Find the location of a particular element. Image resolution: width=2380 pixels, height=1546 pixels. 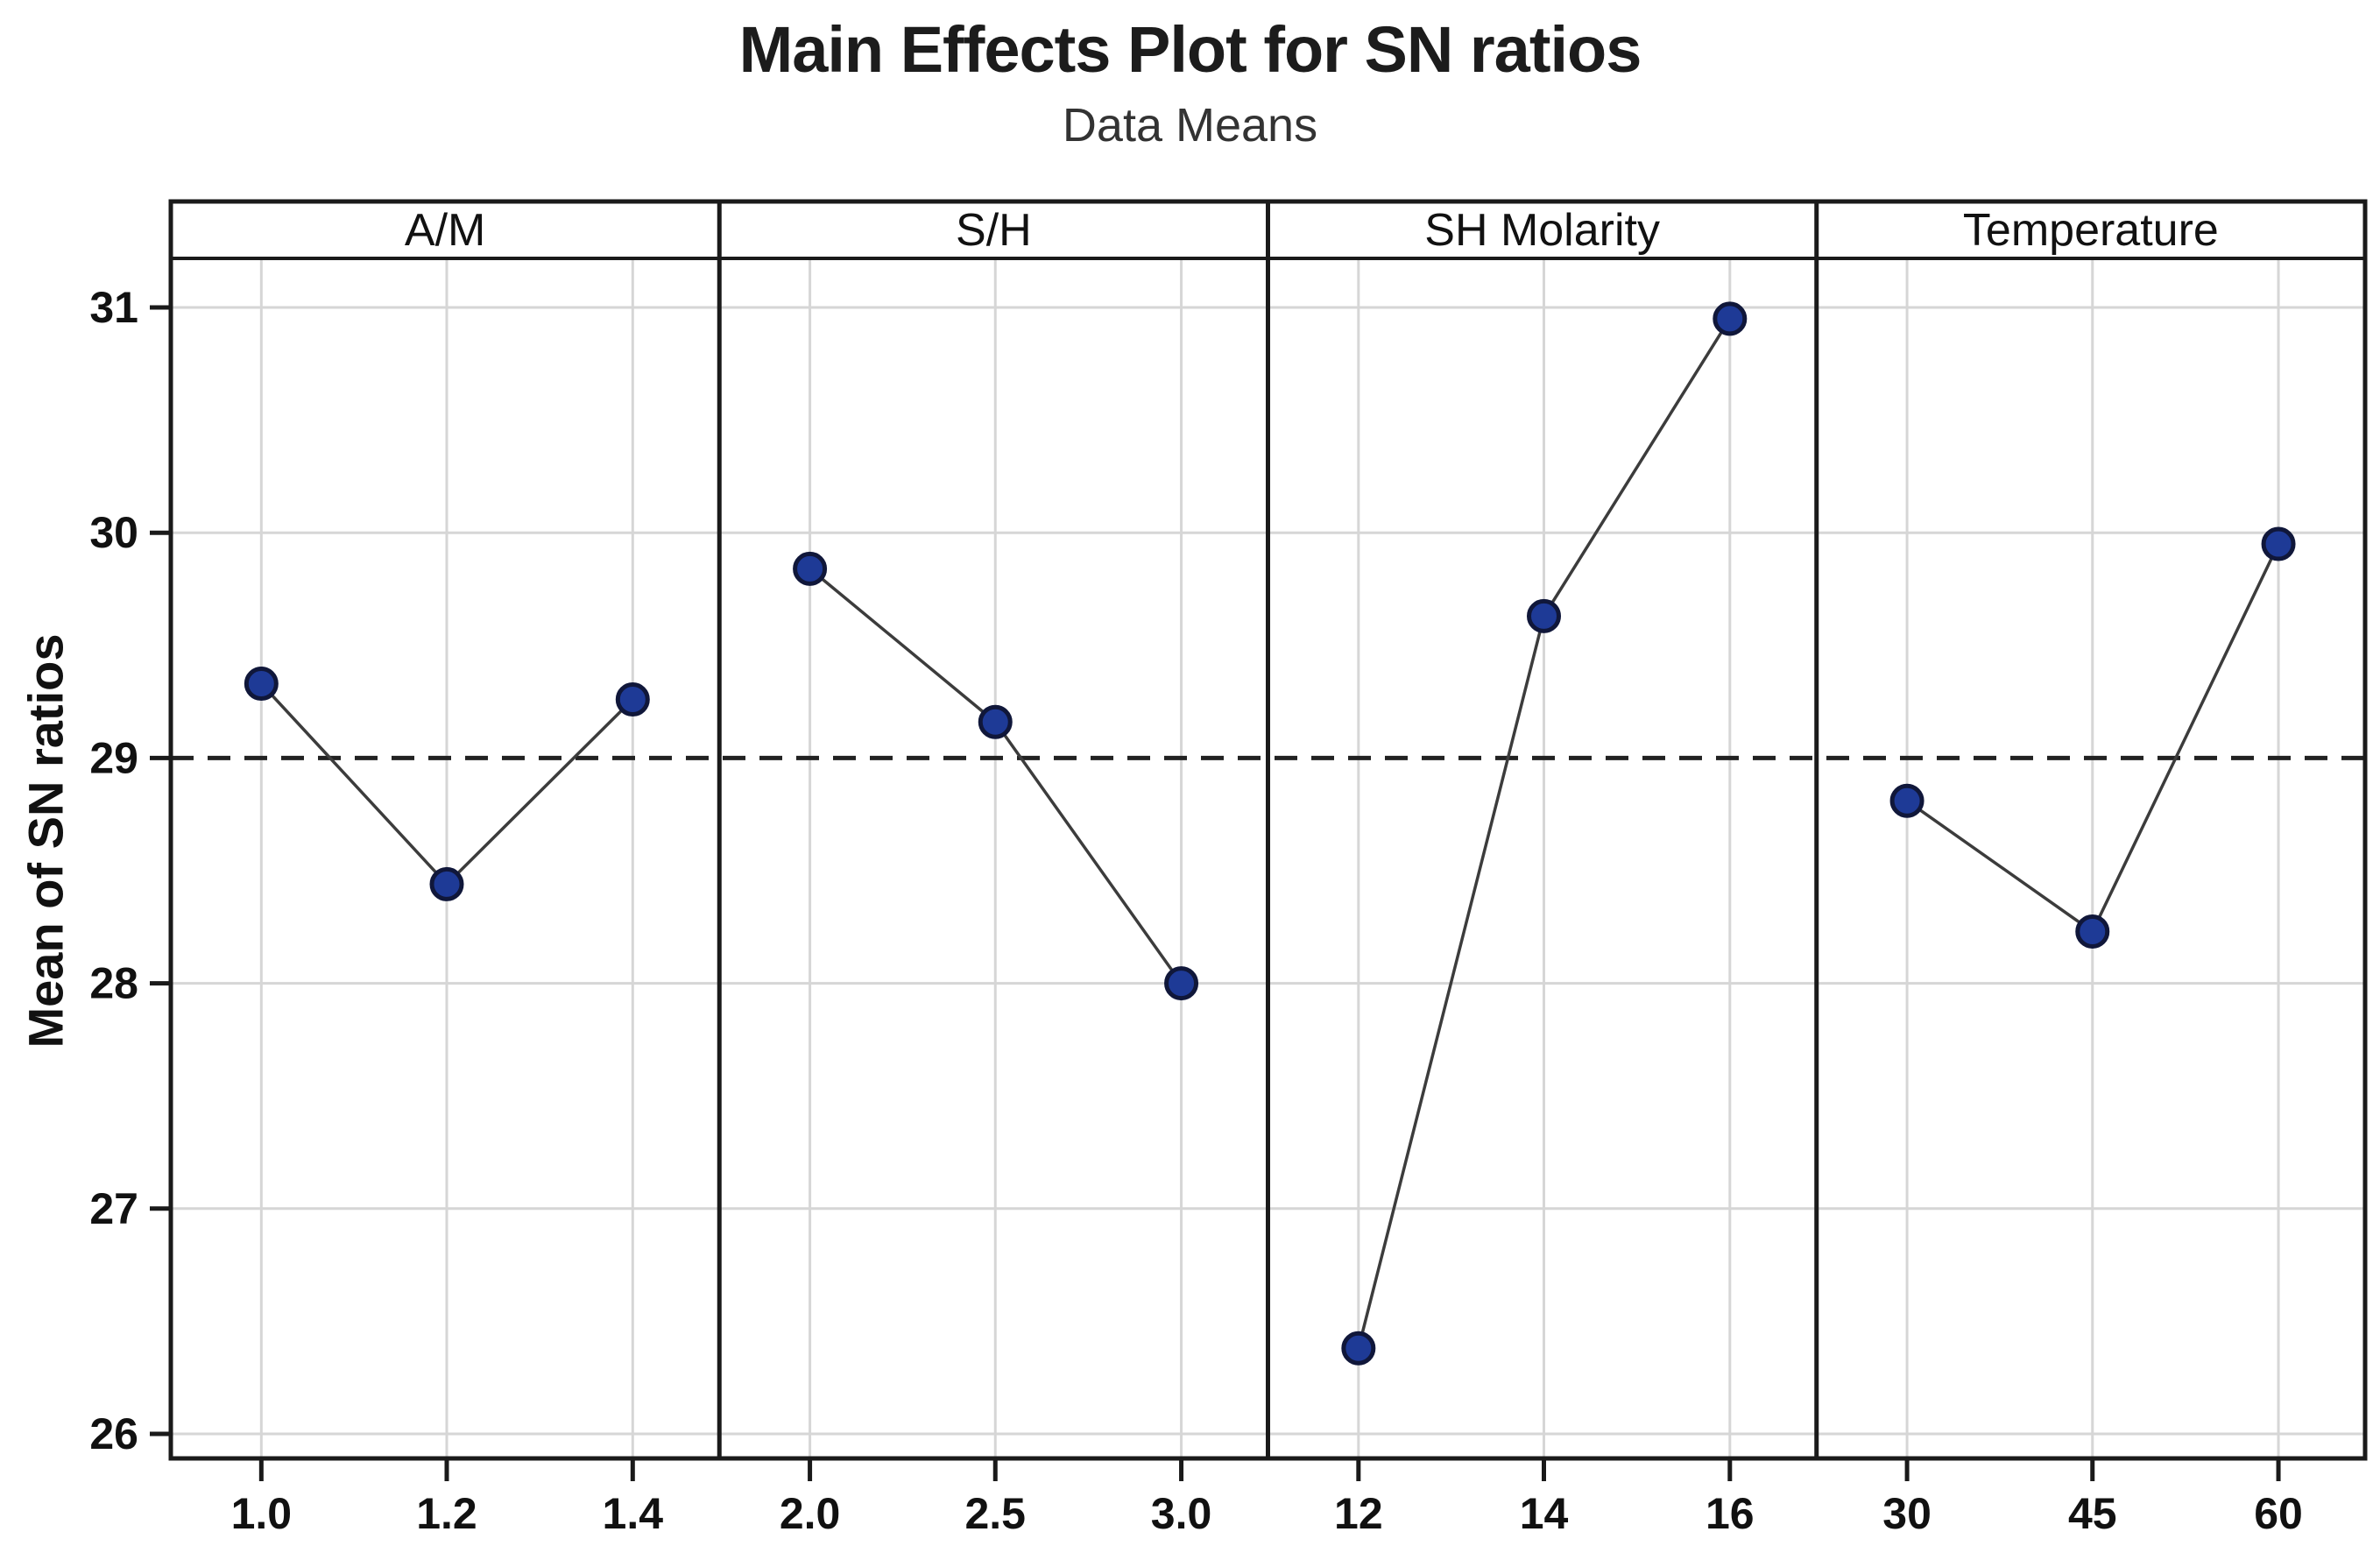

x-tick-label: 1.4 is located at coordinates (633, 1513).